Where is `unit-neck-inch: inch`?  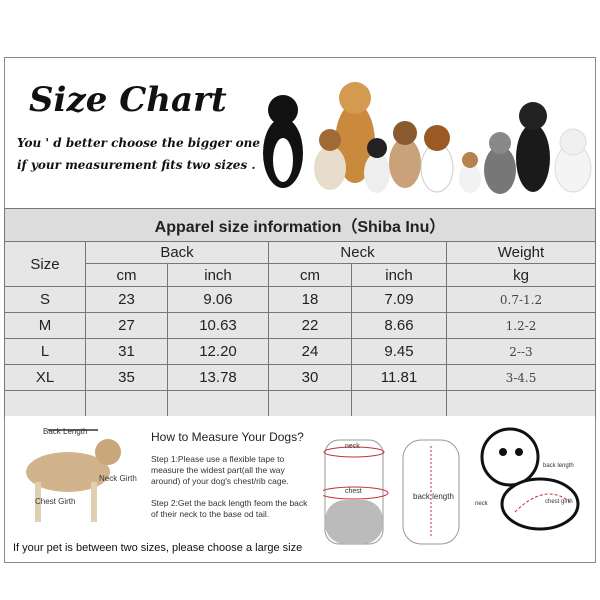 unit-neck-inch: inch is located at coordinates (399, 275).